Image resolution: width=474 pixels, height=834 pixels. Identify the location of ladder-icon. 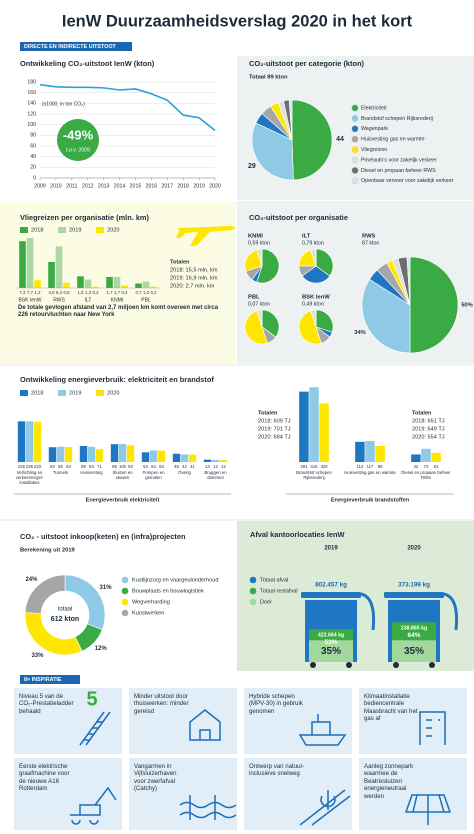
(95, 728).